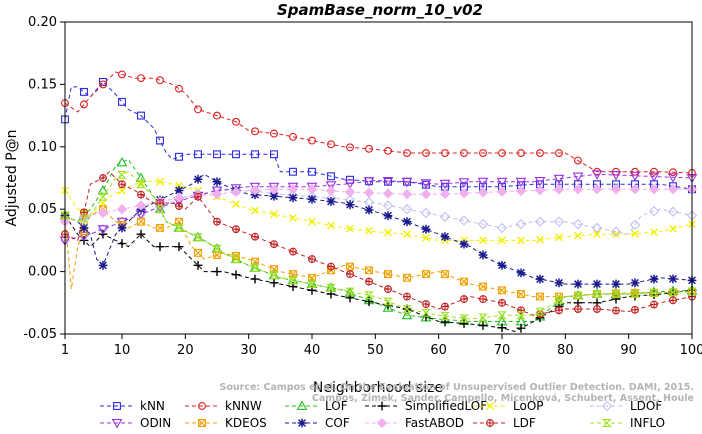  I want to click on legend-label: KDEOS, so click(246, 423).